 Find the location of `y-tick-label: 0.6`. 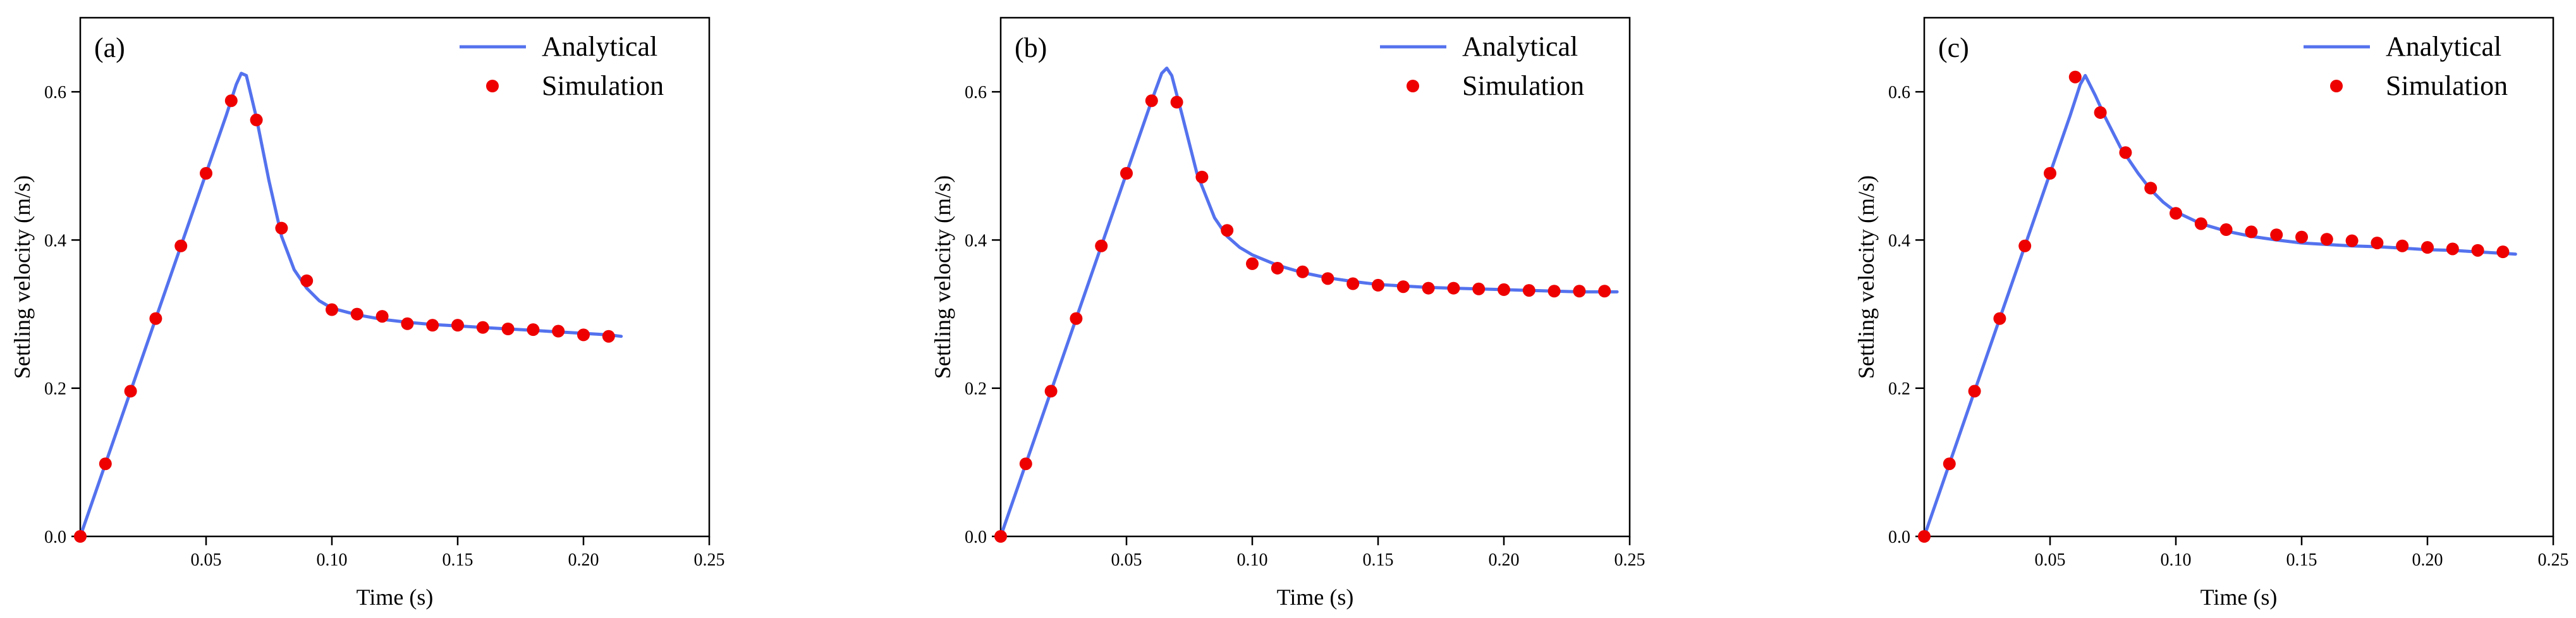

y-tick-label: 0.6 is located at coordinates (55, 92).